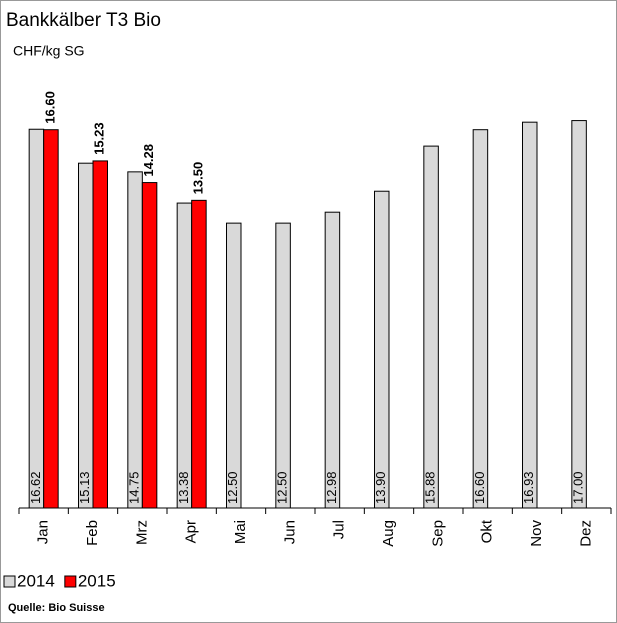 This screenshot has width=617, height=623. What do you see at coordinates (148, 160) in the screenshot?
I see `value-label: 14.28` at bounding box center [148, 160].